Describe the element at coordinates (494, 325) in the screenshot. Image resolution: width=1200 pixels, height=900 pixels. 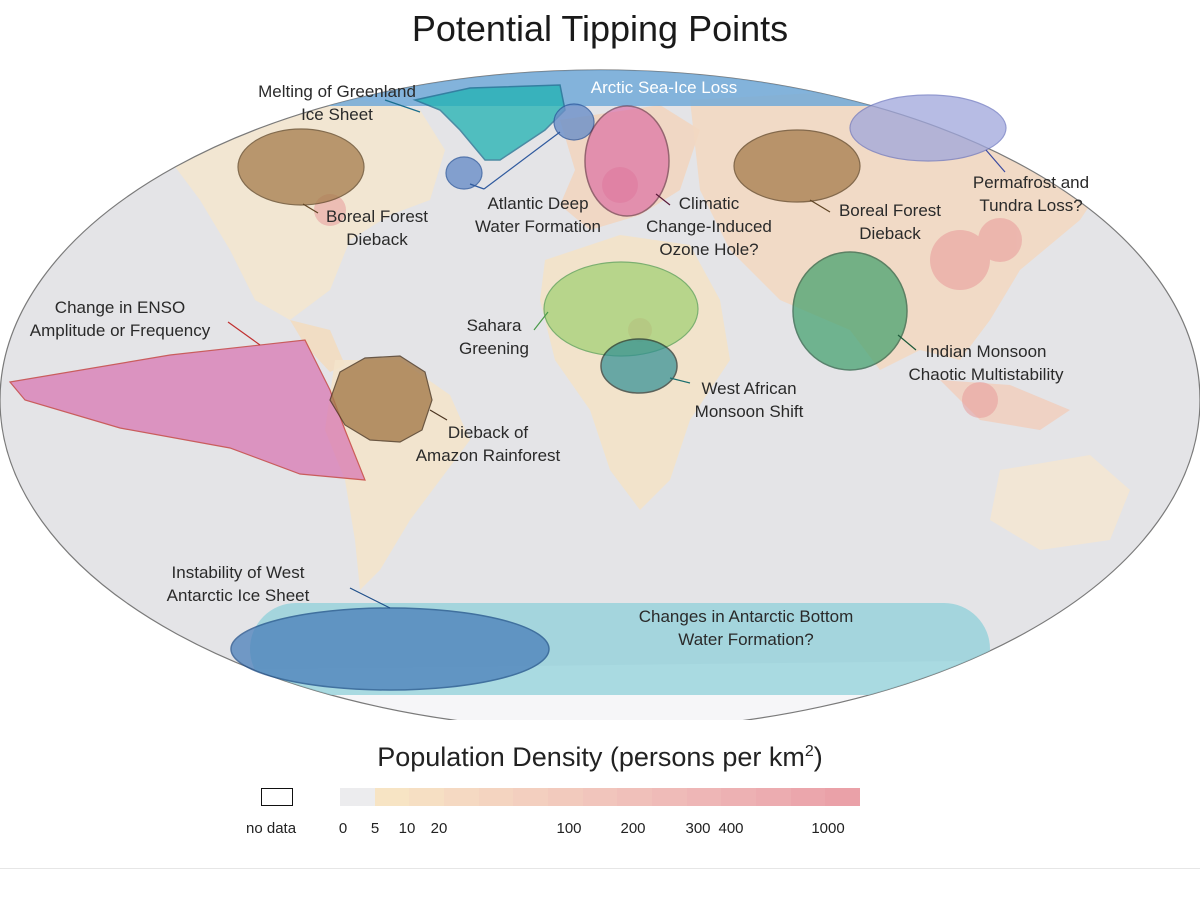
I see `label-sahara-1: Sahara` at that location.